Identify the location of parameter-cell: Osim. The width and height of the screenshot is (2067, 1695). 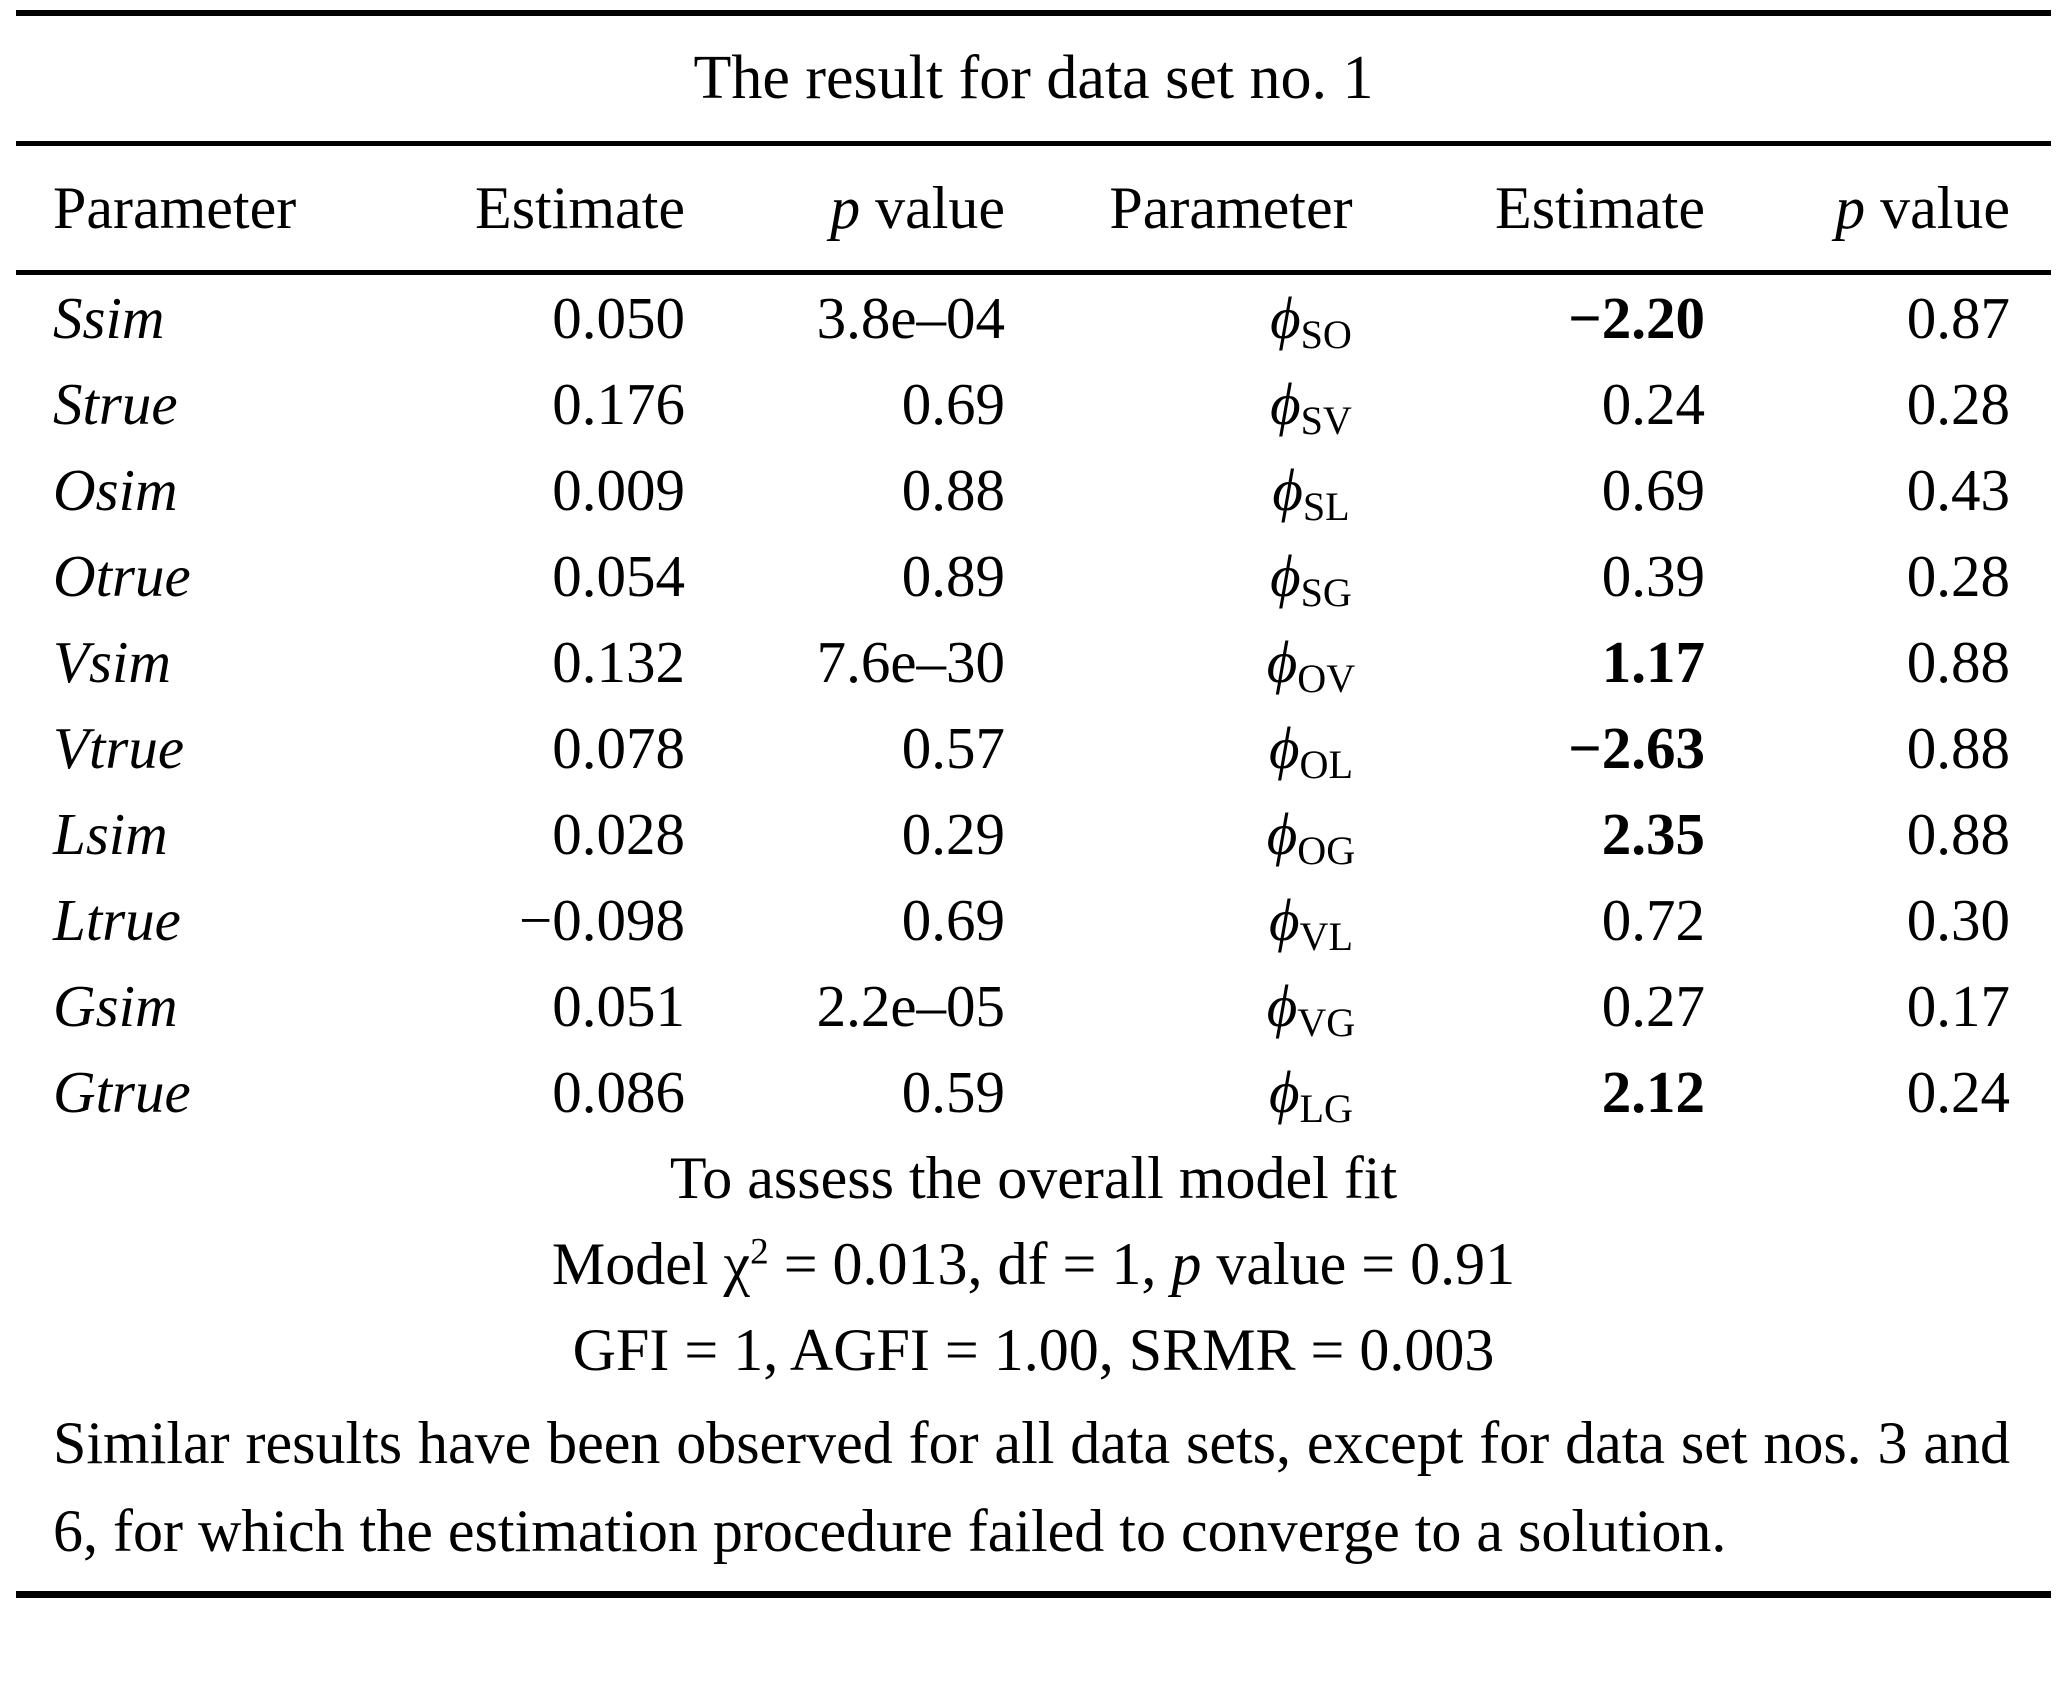
(115, 490).